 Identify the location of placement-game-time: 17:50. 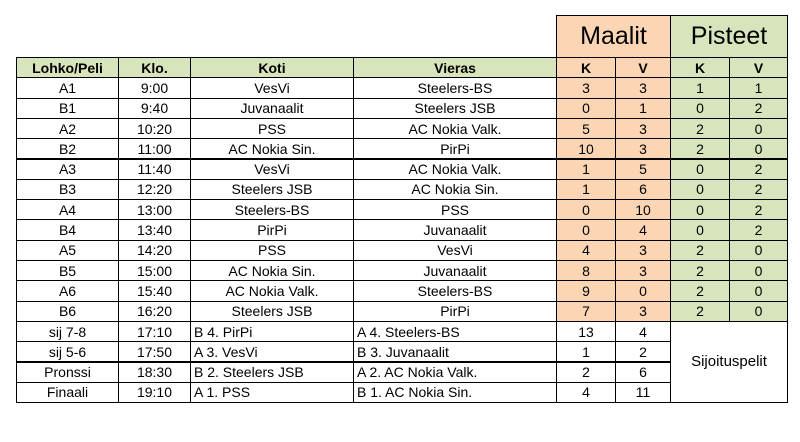
(154, 352).